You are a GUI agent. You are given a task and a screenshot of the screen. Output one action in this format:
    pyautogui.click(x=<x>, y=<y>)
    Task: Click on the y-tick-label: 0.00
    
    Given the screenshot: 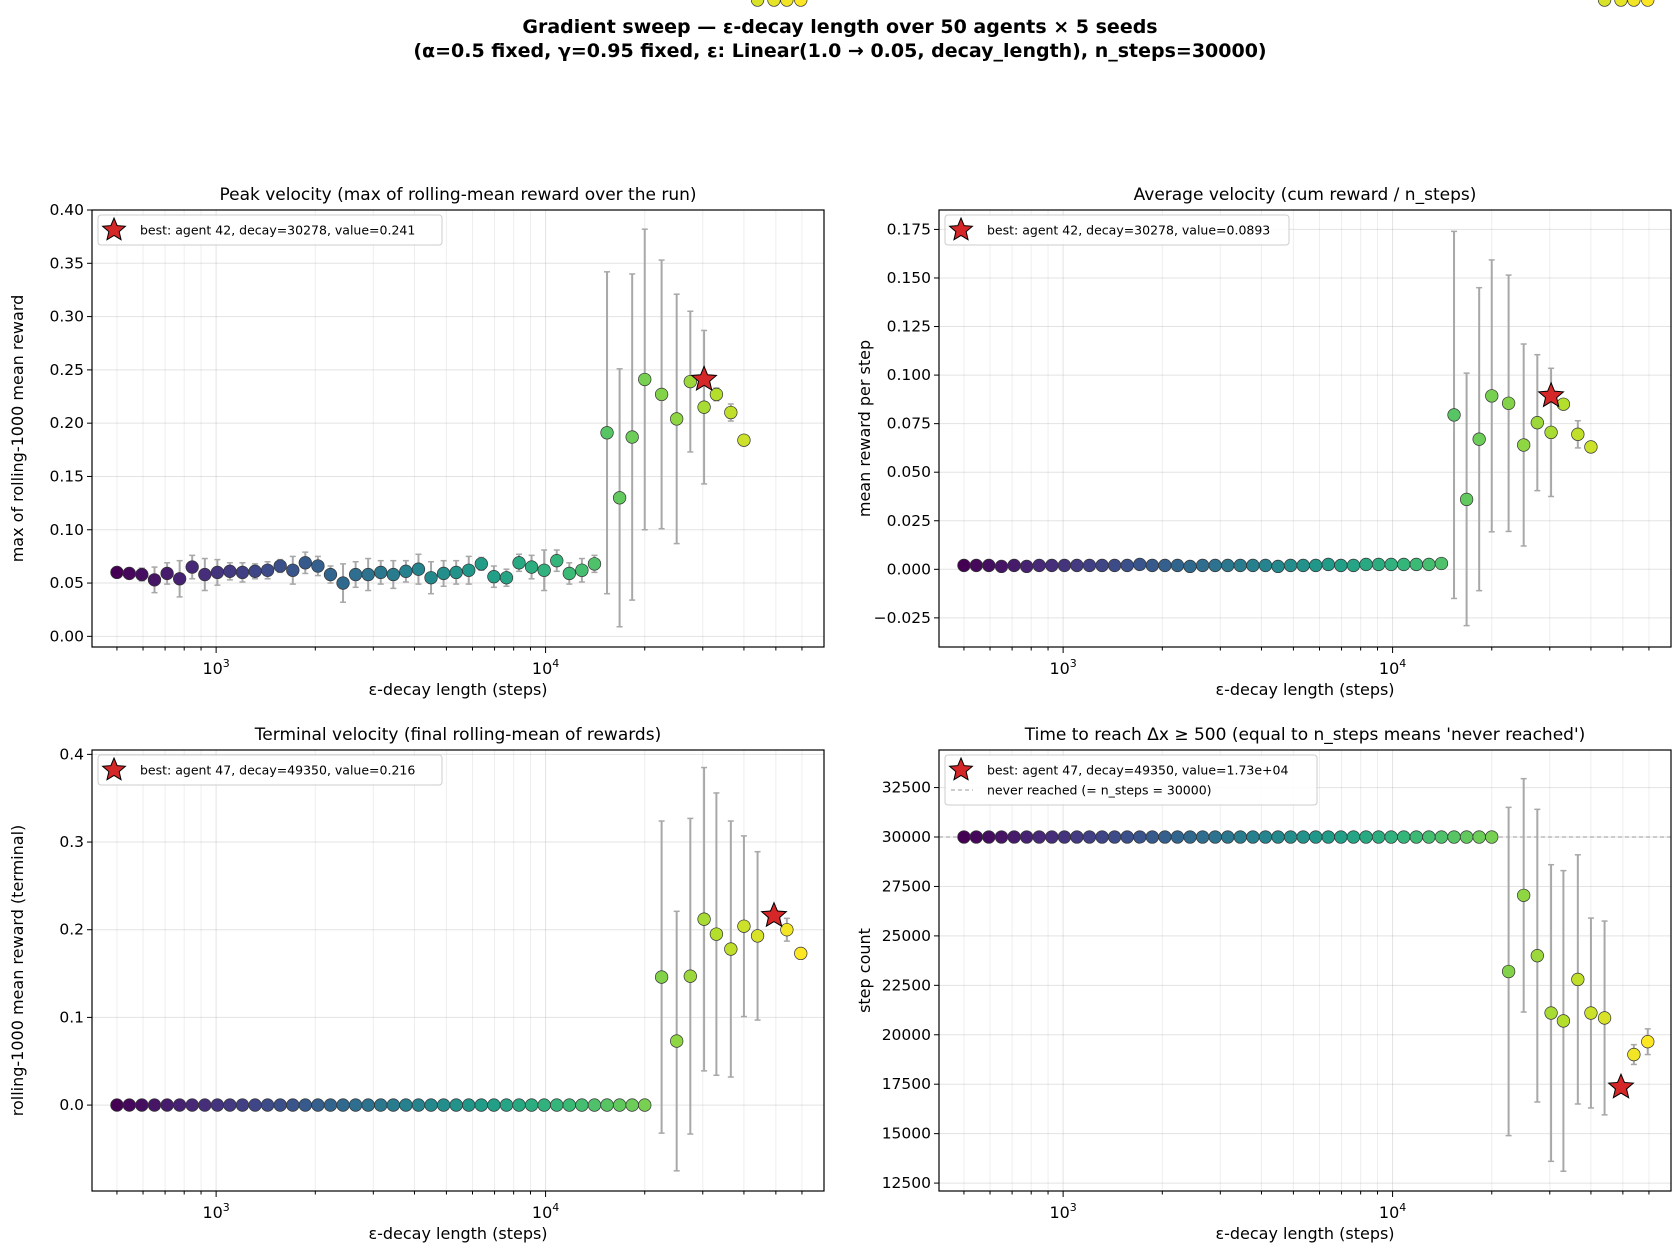 What is the action you would take?
    pyautogui.click(x=66, y=636)
    